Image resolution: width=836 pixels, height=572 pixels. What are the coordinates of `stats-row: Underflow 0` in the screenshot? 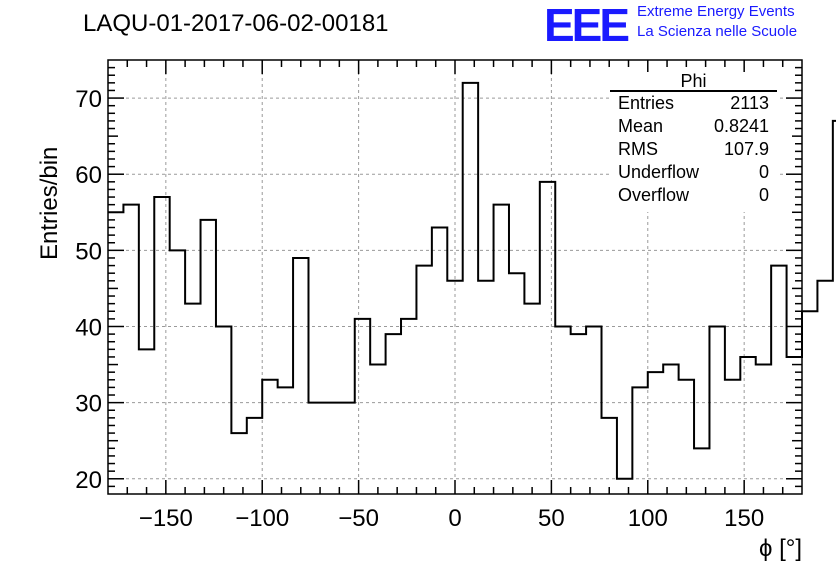 It's located at (693, 172).